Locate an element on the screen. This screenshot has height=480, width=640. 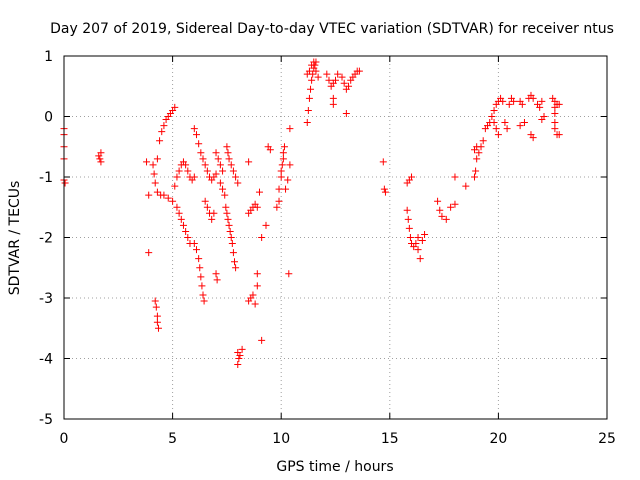
y-tick-label: -3 is located at coordinates (46, 299).